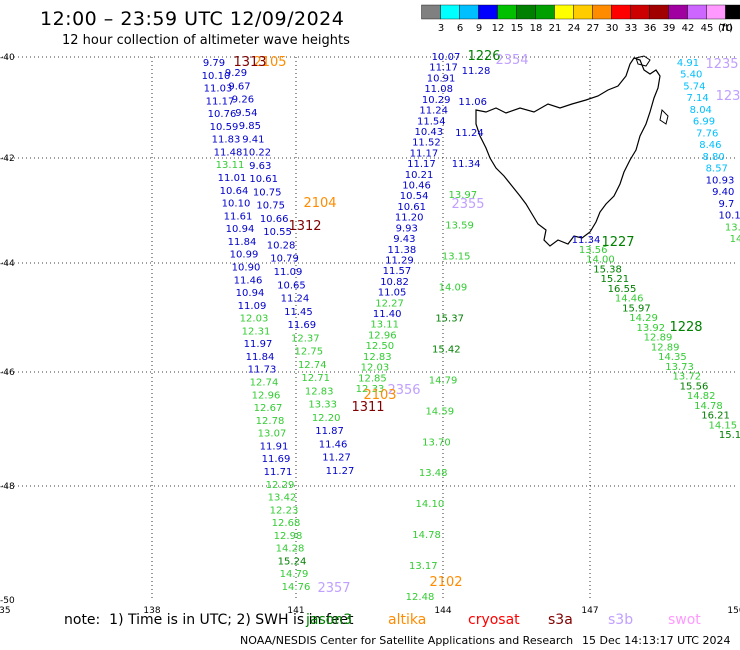  Describe the element at coordinates (694, 86) in the screenshot. I see `wave-height-label: 5.74` at that location.